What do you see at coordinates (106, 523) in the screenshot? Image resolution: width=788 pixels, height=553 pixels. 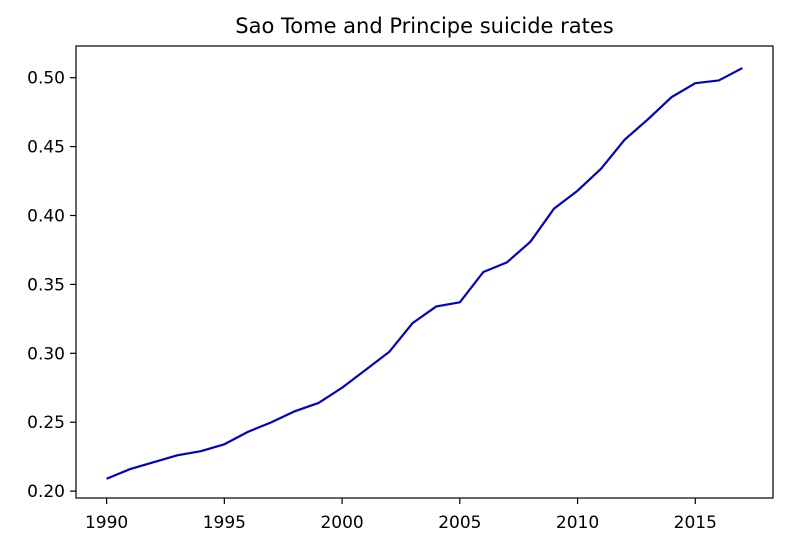 I see `x-tick-label: 1990` at bounding box center [106, 523].